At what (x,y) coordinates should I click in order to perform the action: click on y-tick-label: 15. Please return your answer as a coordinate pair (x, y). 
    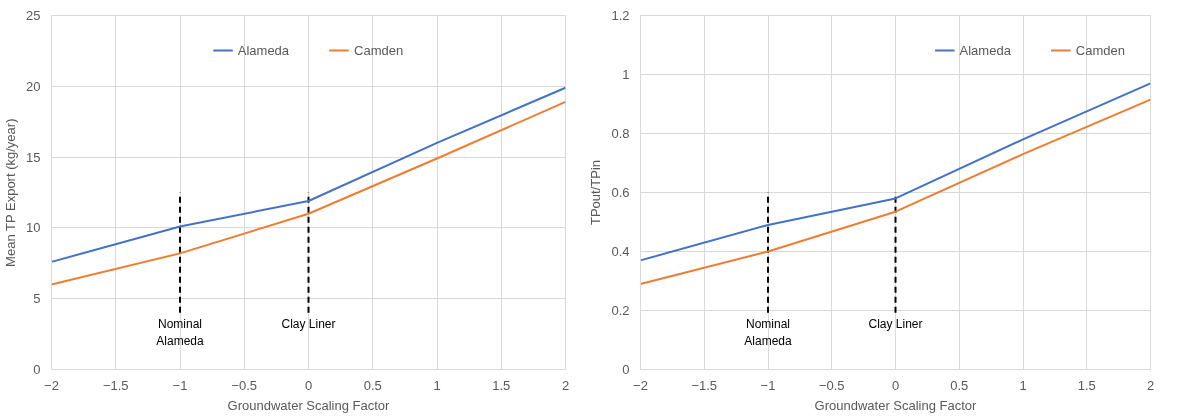
    Looking at the image, I should click on (33, 157).